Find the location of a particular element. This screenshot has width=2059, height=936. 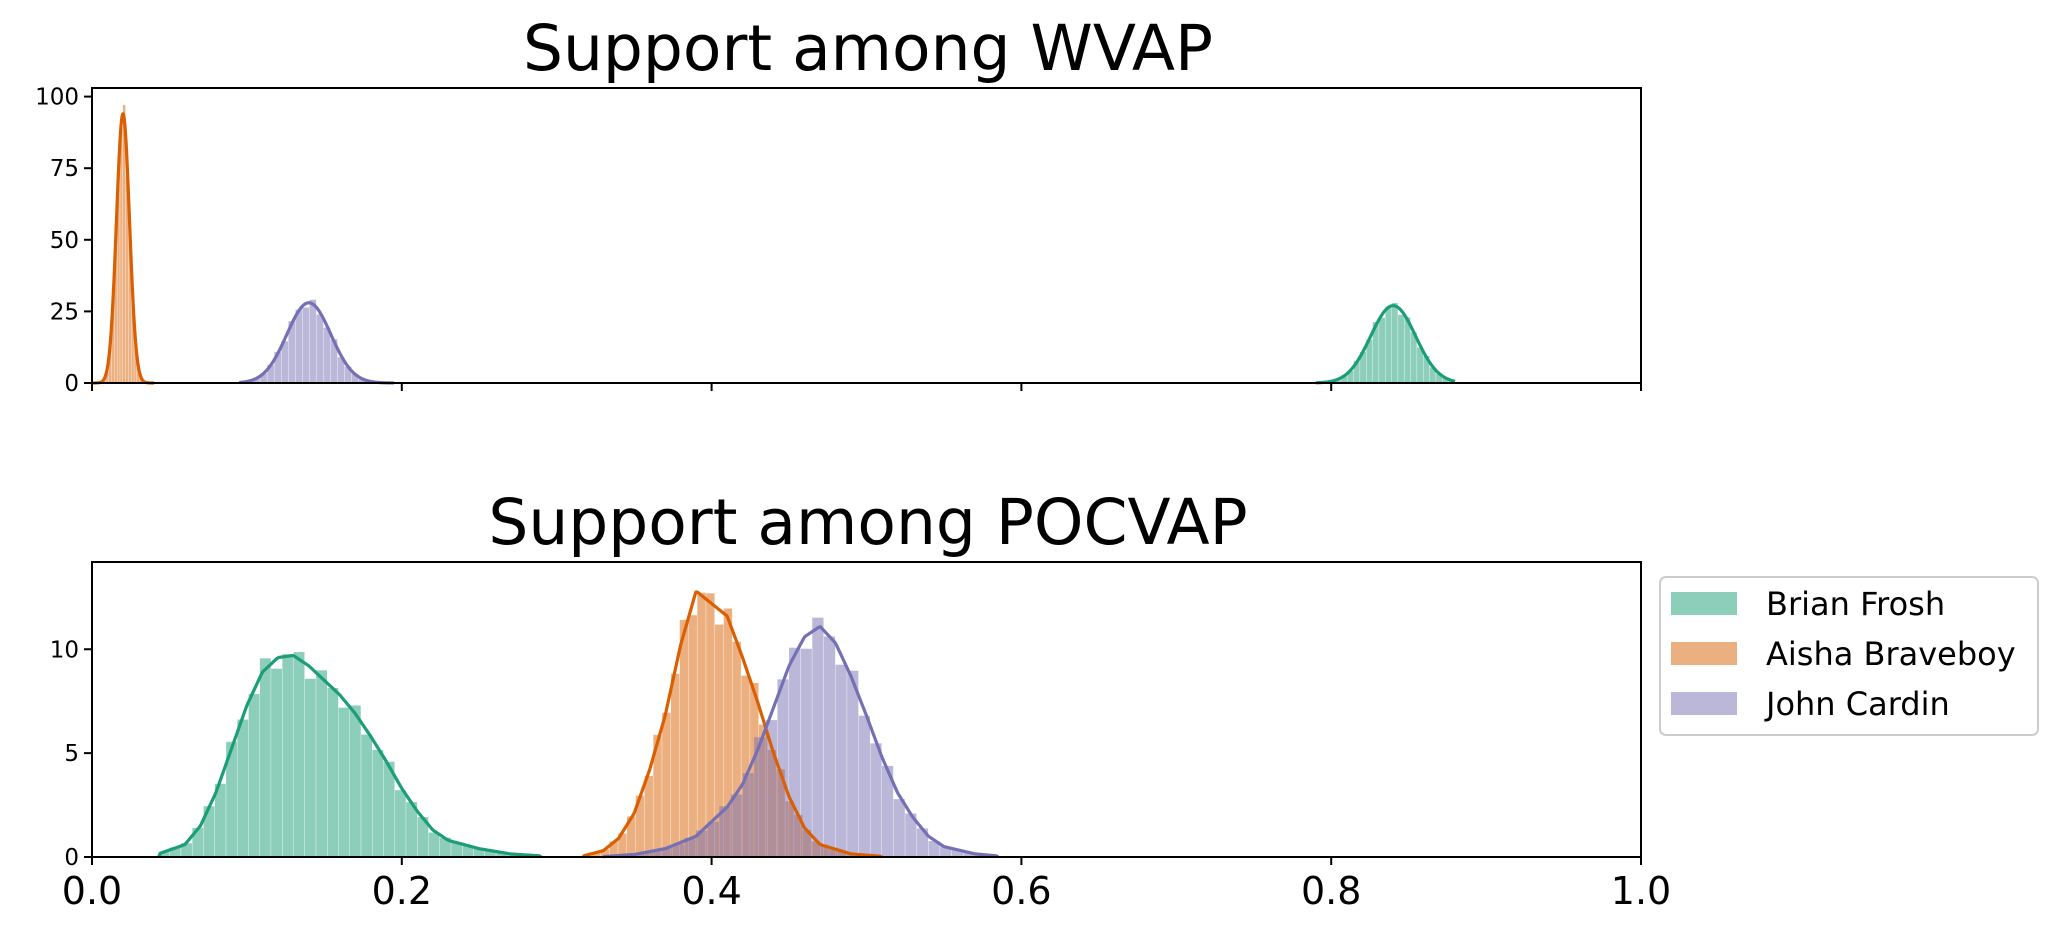

y-tick-label: 5 is located at coordinates (71, 754).